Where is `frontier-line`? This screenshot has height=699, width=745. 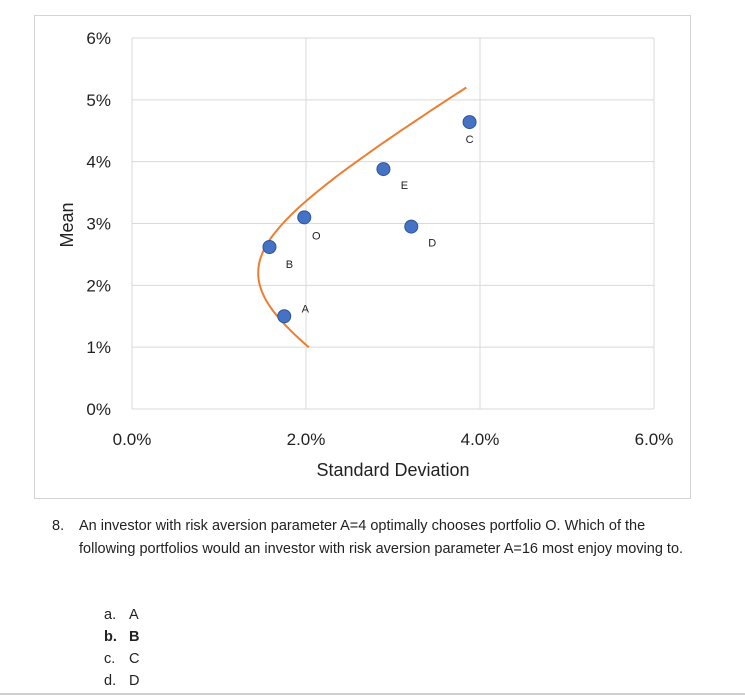
frontier-line is located at coordinates (362, 217).